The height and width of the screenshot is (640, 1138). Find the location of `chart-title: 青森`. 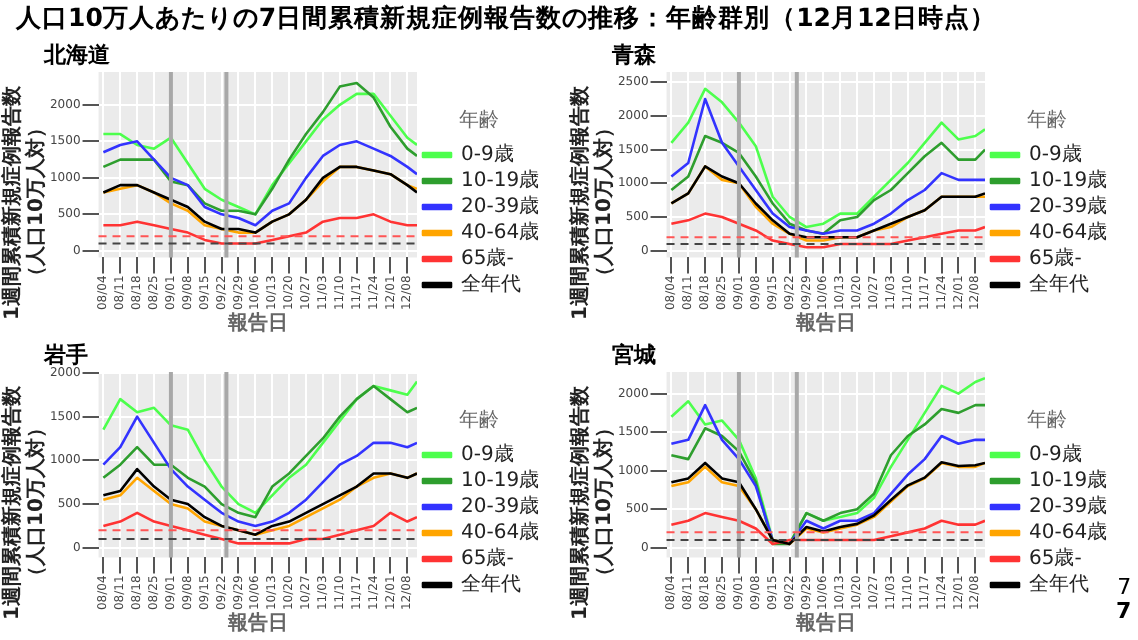

chart-title: 青森 is located at coordinates (634, 55).